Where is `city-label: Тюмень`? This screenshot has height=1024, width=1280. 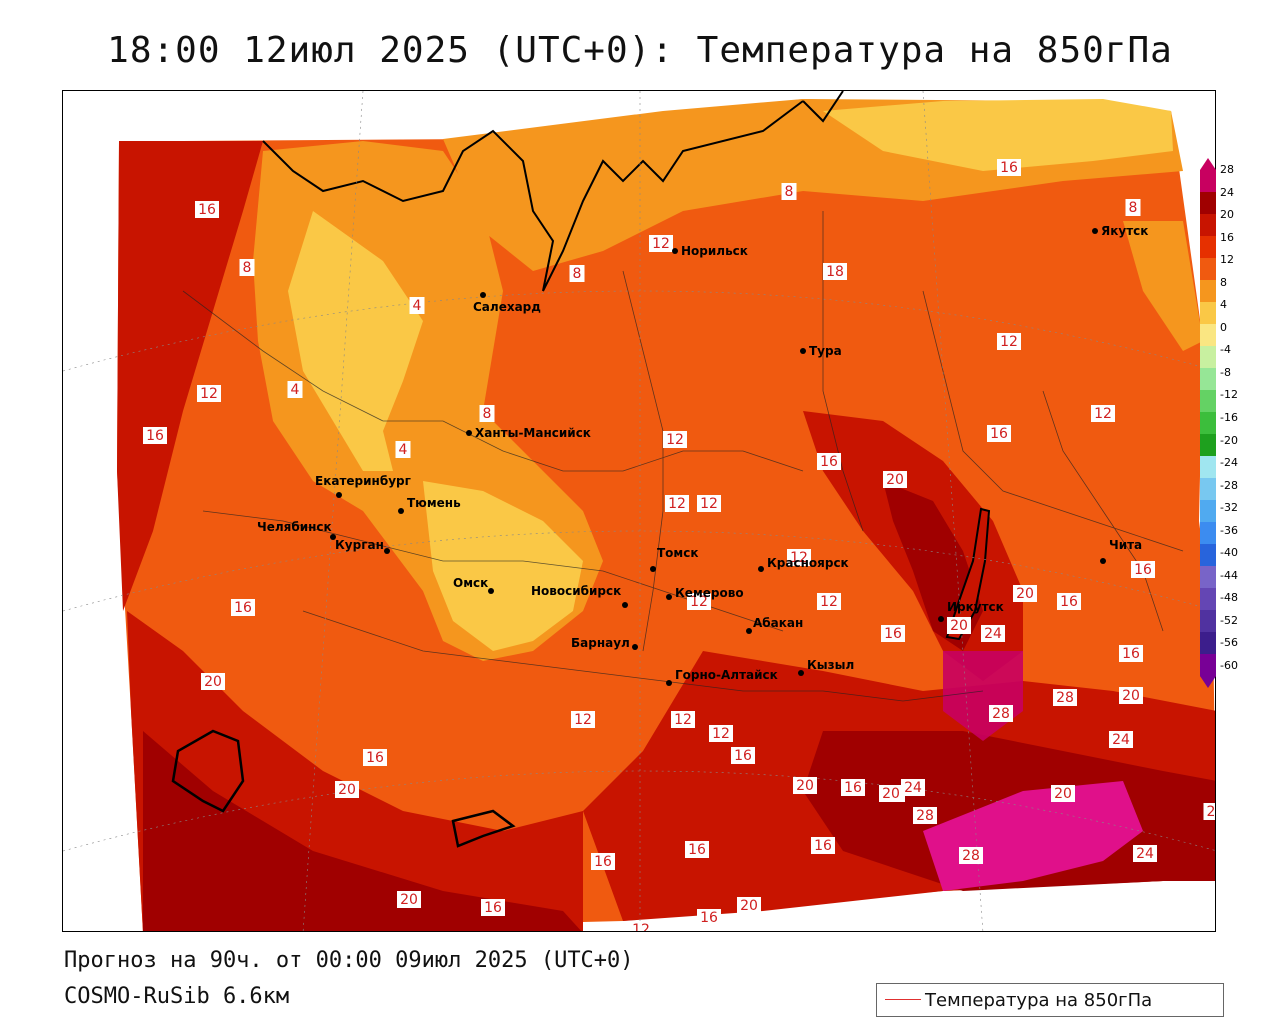
city-label: Тюмень is located at coordinates (434, 503).